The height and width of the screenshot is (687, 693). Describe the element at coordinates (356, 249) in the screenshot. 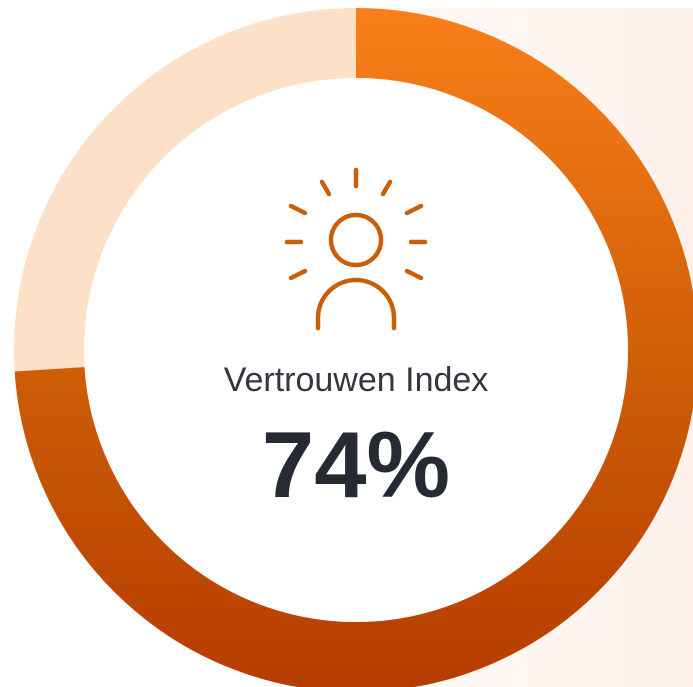

I see `icon-person` at that location.